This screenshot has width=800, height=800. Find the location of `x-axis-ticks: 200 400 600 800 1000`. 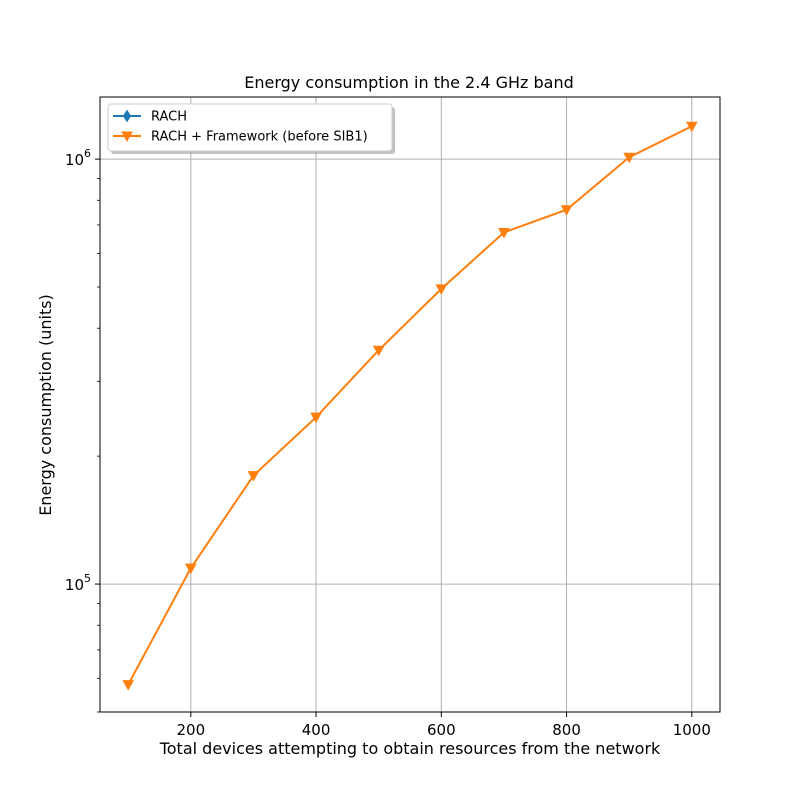

x-axis-ticks: 200 400 600 800 1000 is located at coordinates (443, 725).